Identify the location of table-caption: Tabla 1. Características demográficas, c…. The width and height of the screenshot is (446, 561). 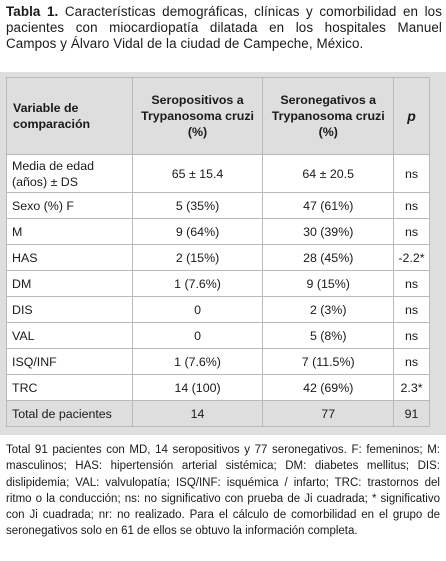
(224, 28).